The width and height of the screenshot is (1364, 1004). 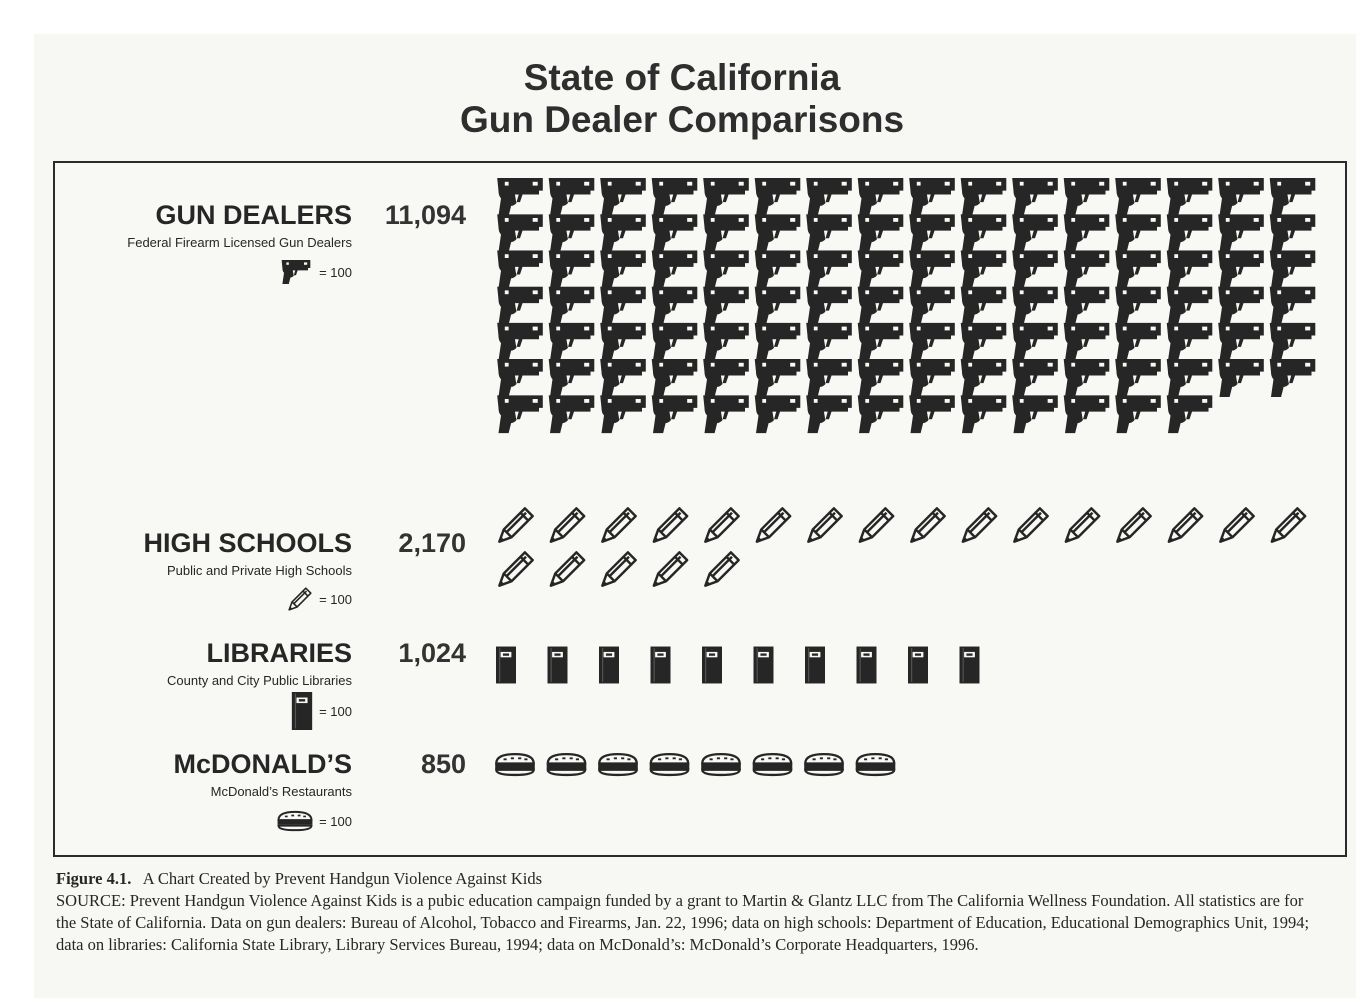 What do you see at coordinates (247, 543) in the screenshot?
I see `category-name: HIGH SCHOOLS` at bounding box center [247, 543].